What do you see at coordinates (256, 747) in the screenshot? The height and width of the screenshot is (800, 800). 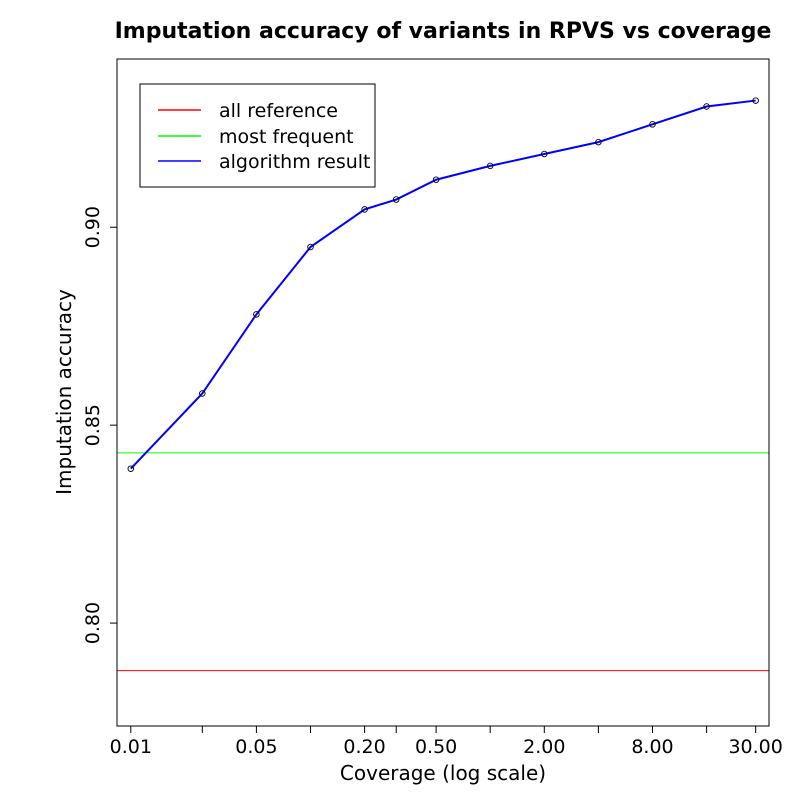 I see `x-tick-label-2: 0.05` at bounding box center [256, 747].